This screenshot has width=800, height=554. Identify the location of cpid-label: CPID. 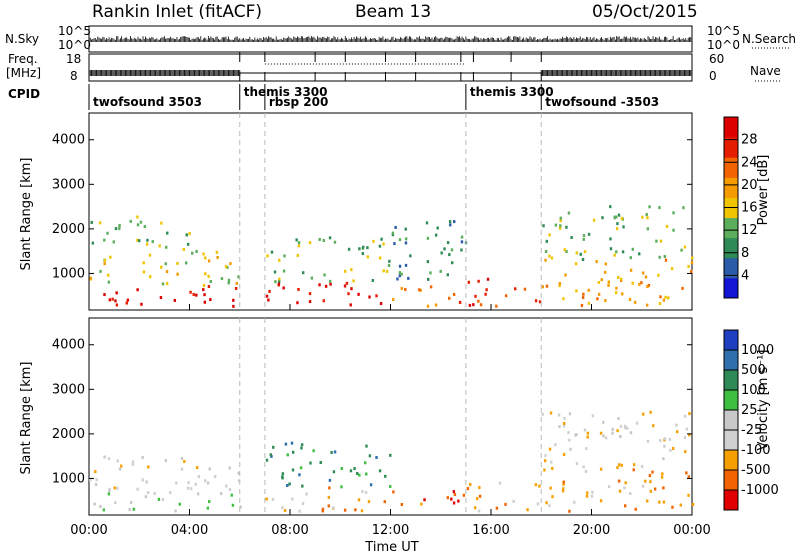
(24, 94).